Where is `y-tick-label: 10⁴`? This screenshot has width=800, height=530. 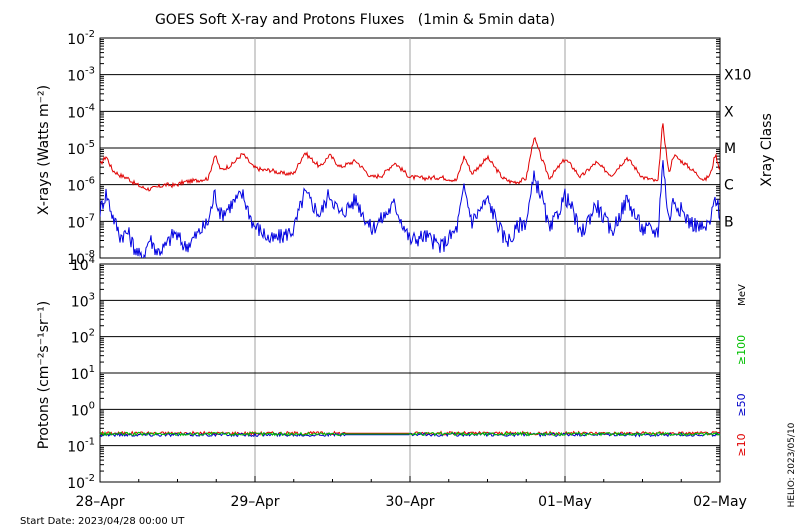 y-tick-label: 10⁴ is located at coordinates (83, 264).